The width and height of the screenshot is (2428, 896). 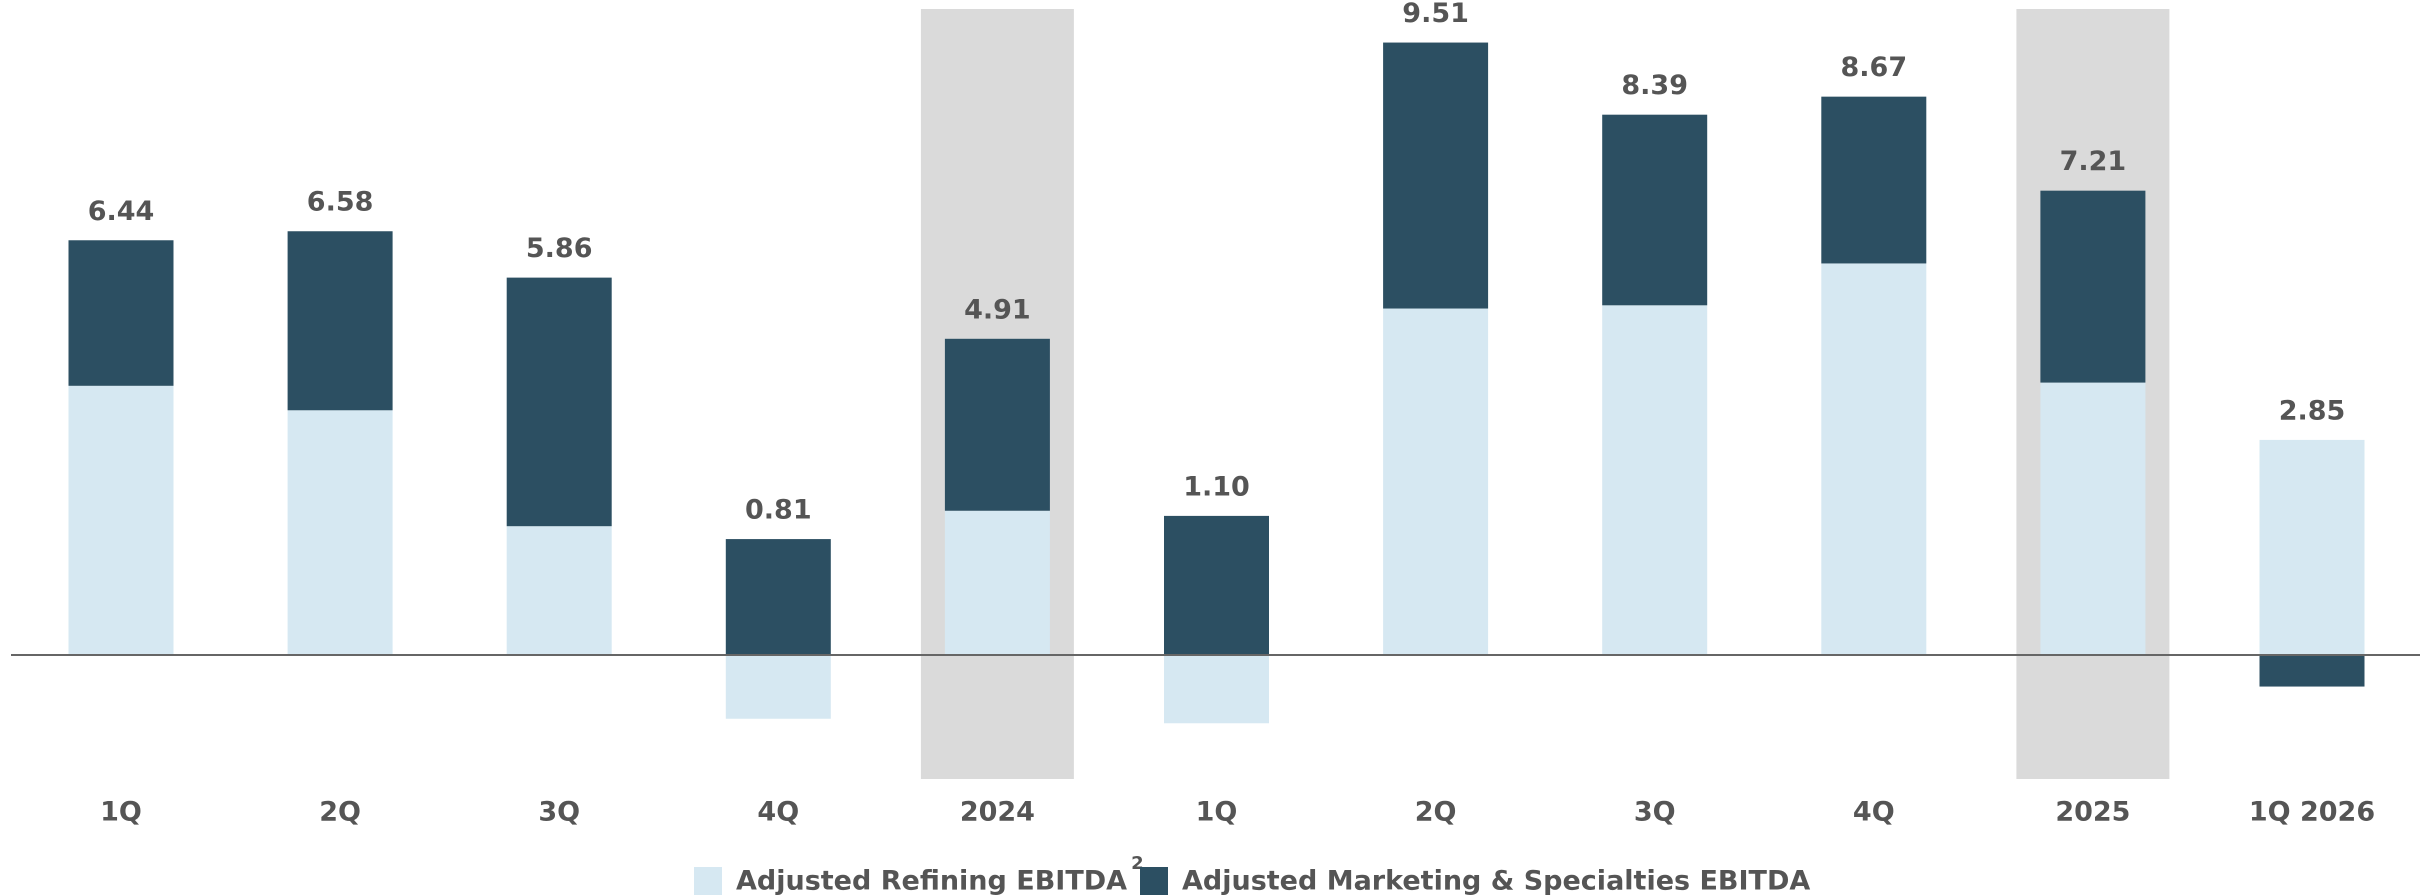 What do you see at coordinates (2312, 812) in the screenshot?
I see `x-tick-label: 1Q 2026` at bounding box center [2312, 812].